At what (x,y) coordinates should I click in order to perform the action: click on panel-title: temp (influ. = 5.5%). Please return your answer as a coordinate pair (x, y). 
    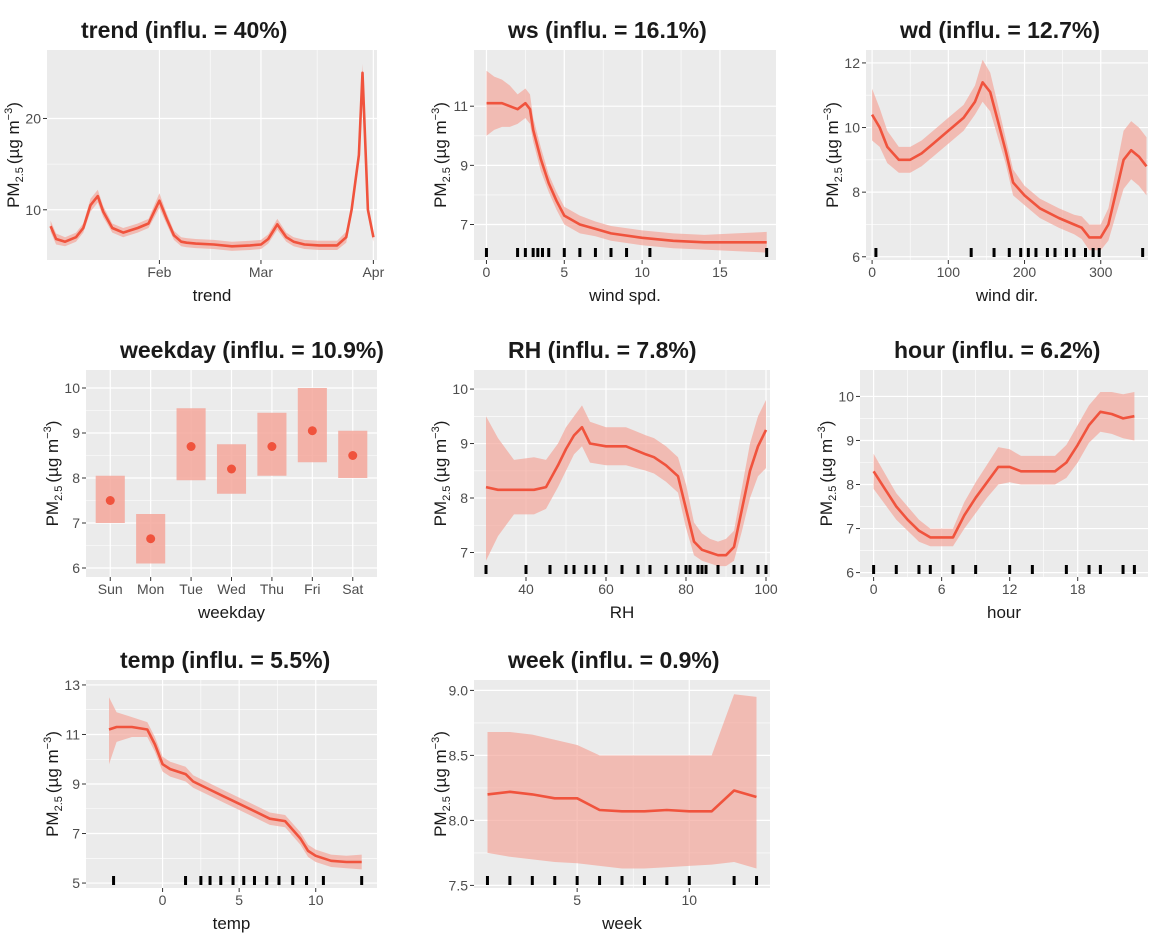
    Looking at the image, I should click on (225, 660).